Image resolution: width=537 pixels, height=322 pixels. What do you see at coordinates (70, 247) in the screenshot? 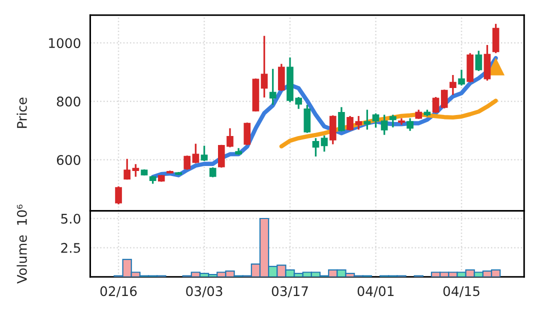
I see `y-tick-label: 2.5` at bounding box center [70, 247].